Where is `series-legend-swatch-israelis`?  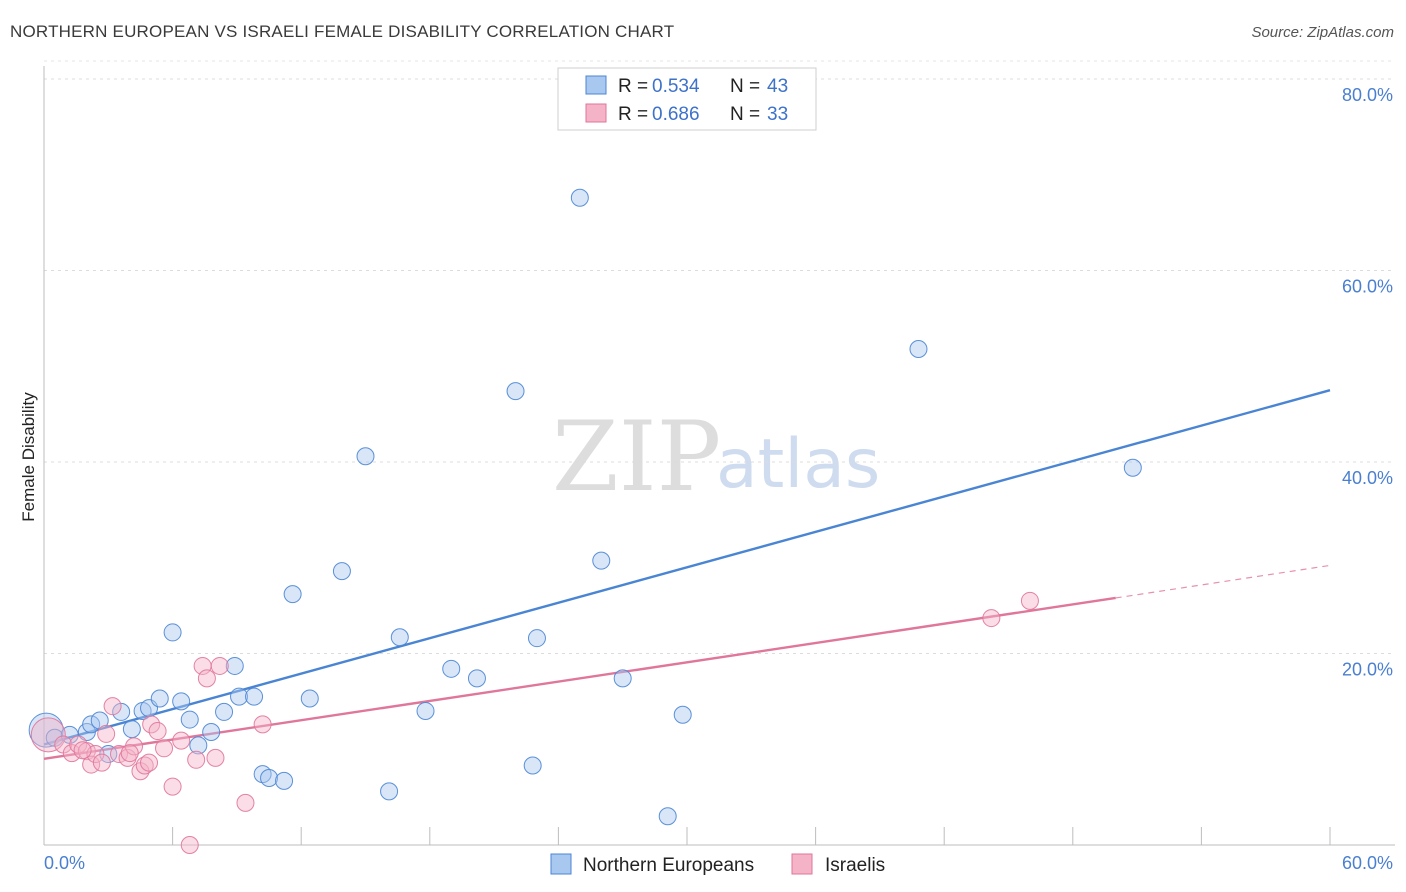 series-legend-swatch-israelis is located at coordinates (802, 864).